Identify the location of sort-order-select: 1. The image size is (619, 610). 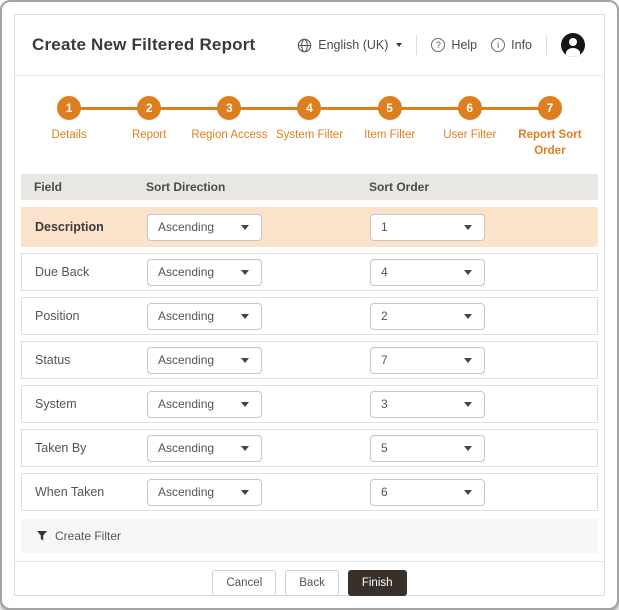
(427, 227).